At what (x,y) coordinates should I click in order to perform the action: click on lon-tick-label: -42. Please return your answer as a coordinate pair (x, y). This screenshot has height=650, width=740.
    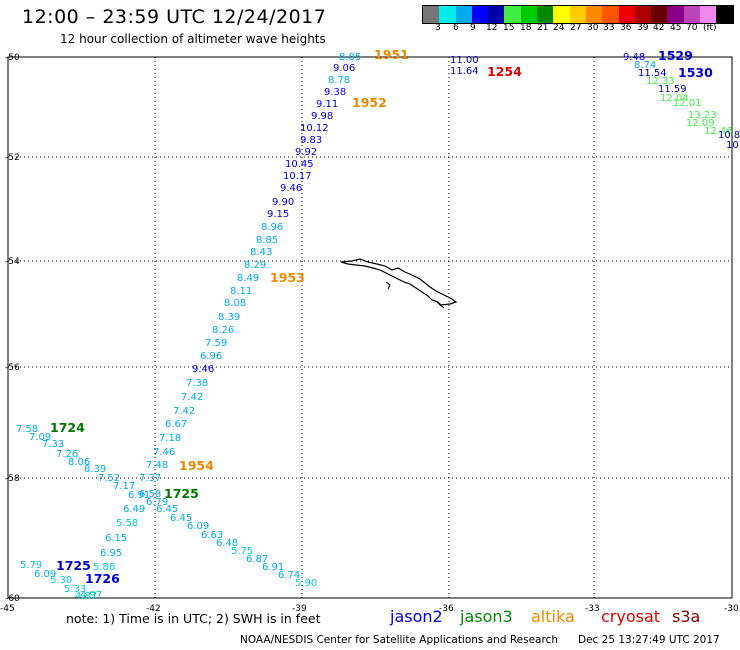
    Looking at the image, I should click on (153, 609).